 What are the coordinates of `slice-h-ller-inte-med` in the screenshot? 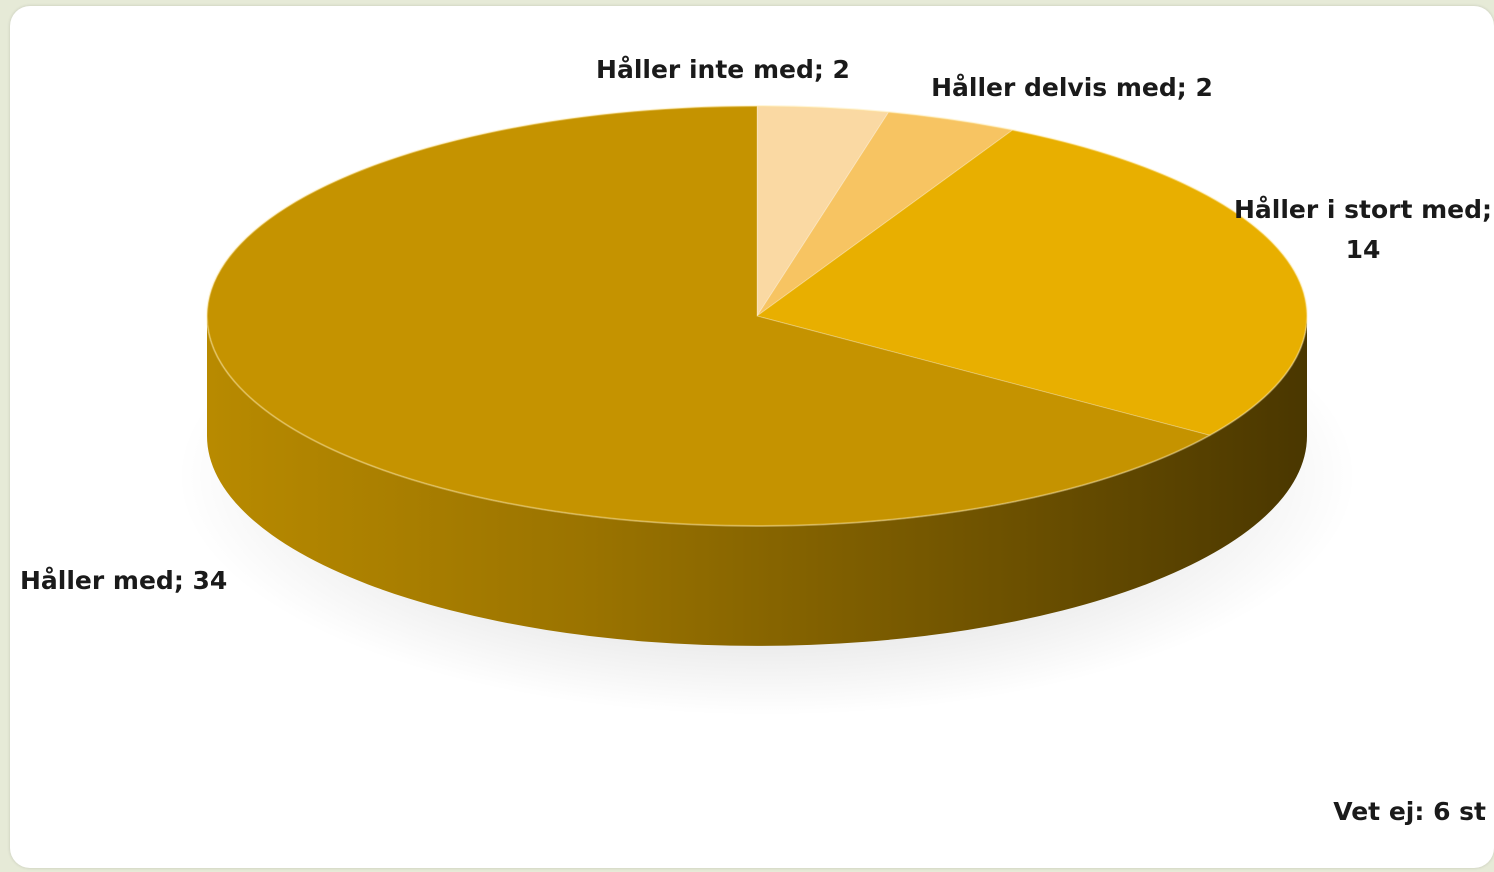 It's located at (823, 211).